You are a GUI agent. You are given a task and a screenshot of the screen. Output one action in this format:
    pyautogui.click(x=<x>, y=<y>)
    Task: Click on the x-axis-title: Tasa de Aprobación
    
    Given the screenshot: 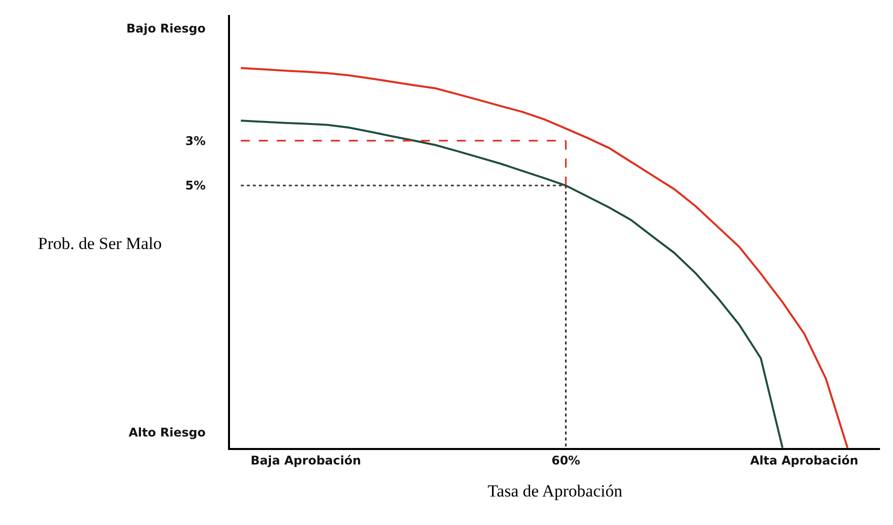 What is the action you would take?
    pyautogui.click(x=555, y=490)
    